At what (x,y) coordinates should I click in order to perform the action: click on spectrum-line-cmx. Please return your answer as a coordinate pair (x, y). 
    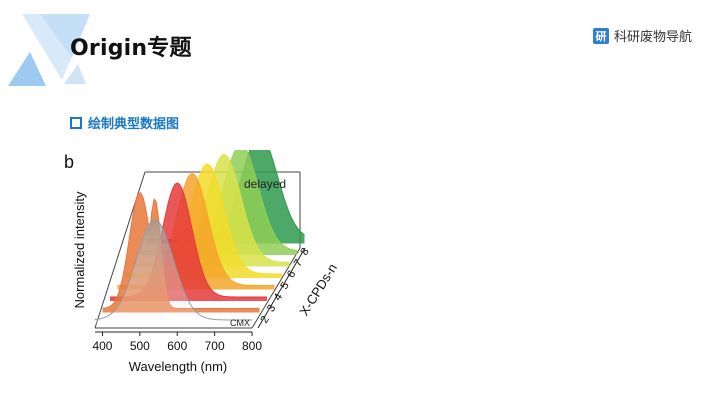
    Looking at the image, I should click on (173, 270).